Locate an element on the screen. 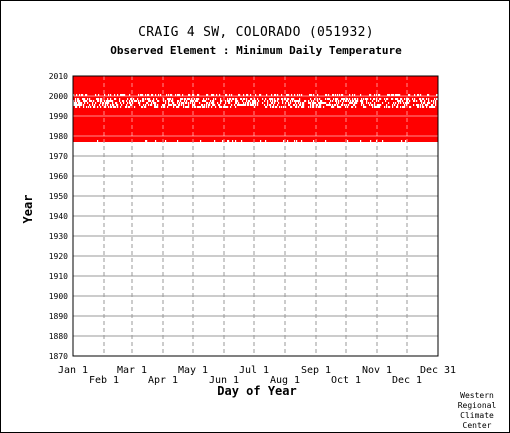  x-tick-label: Oct 1 is located at coordinates (346, 380).